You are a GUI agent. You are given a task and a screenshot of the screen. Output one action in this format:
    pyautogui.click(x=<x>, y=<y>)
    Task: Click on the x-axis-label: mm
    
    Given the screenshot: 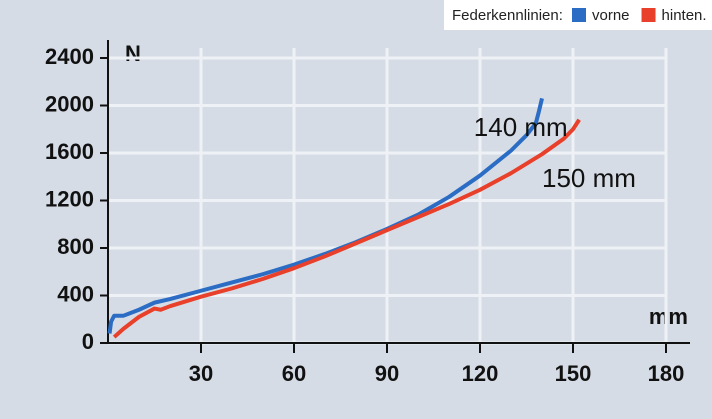 What is the action you would take?
    pyautogui.click(x=668, y=316)
    